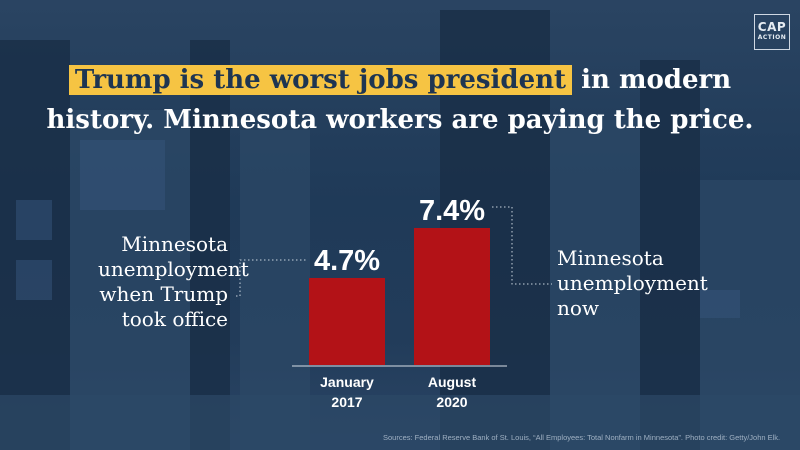 The width and height of the screenshot is (800, 450). I want to click on annotation-right-line: unemployment, so click(632, 283).